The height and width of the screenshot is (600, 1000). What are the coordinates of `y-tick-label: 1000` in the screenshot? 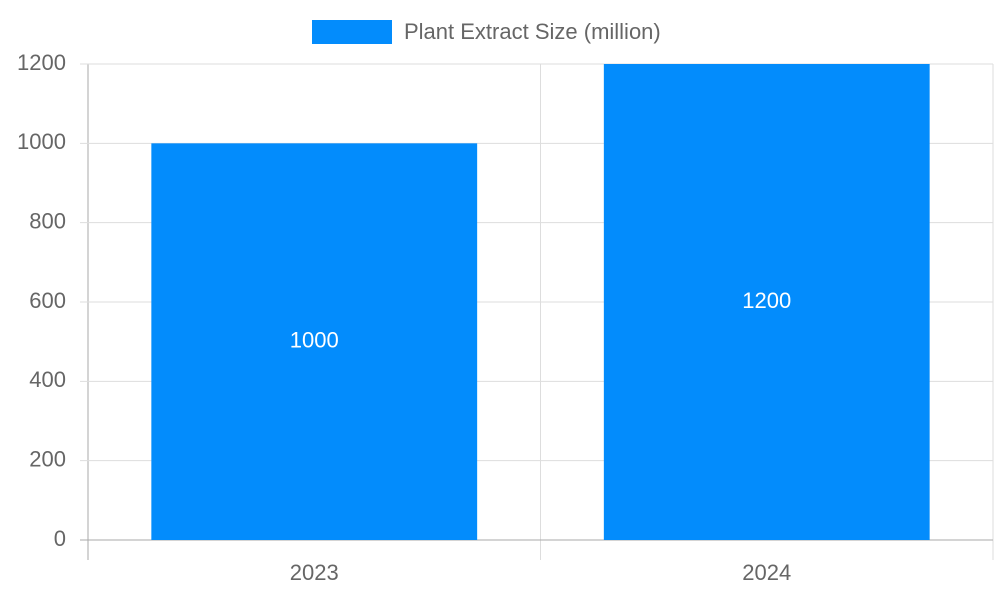 It's located at (41, 141).